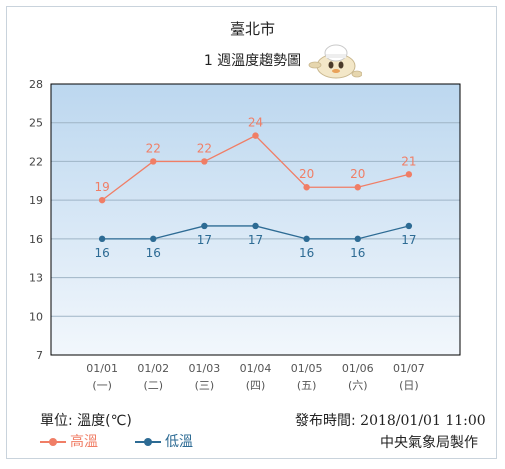 Image resolution: width=505 pixels, height=469 pixels. Describe the element at coordinates (102, 368) in the screenshot. I see `x-tick-label: 01/01` at that location.